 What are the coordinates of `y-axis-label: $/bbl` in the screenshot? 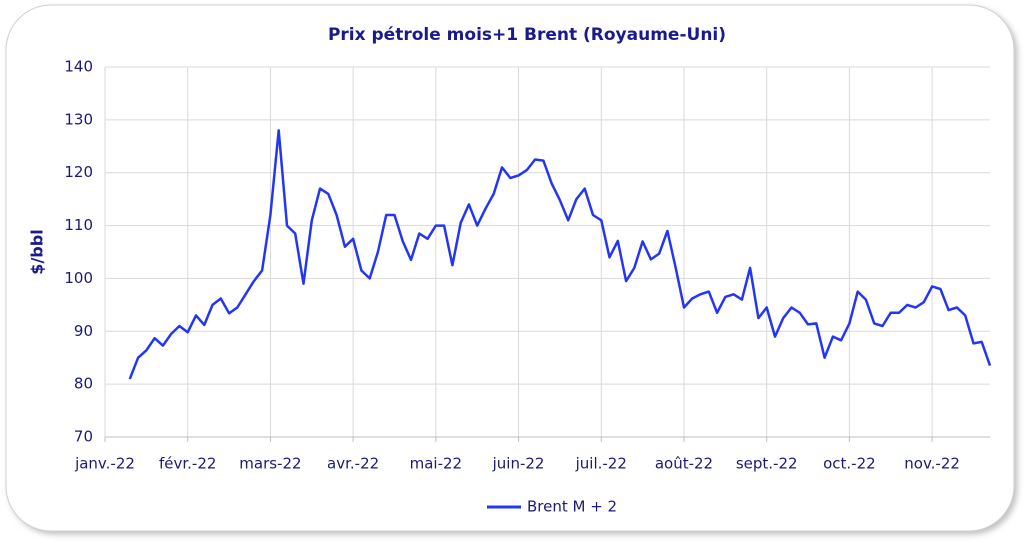 It's located at (37, 251).